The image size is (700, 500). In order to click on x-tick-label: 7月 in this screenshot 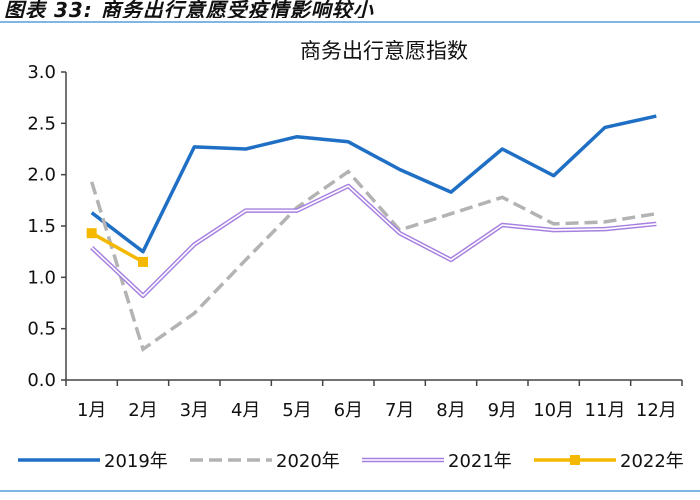, I will do `click(399, 410)`.